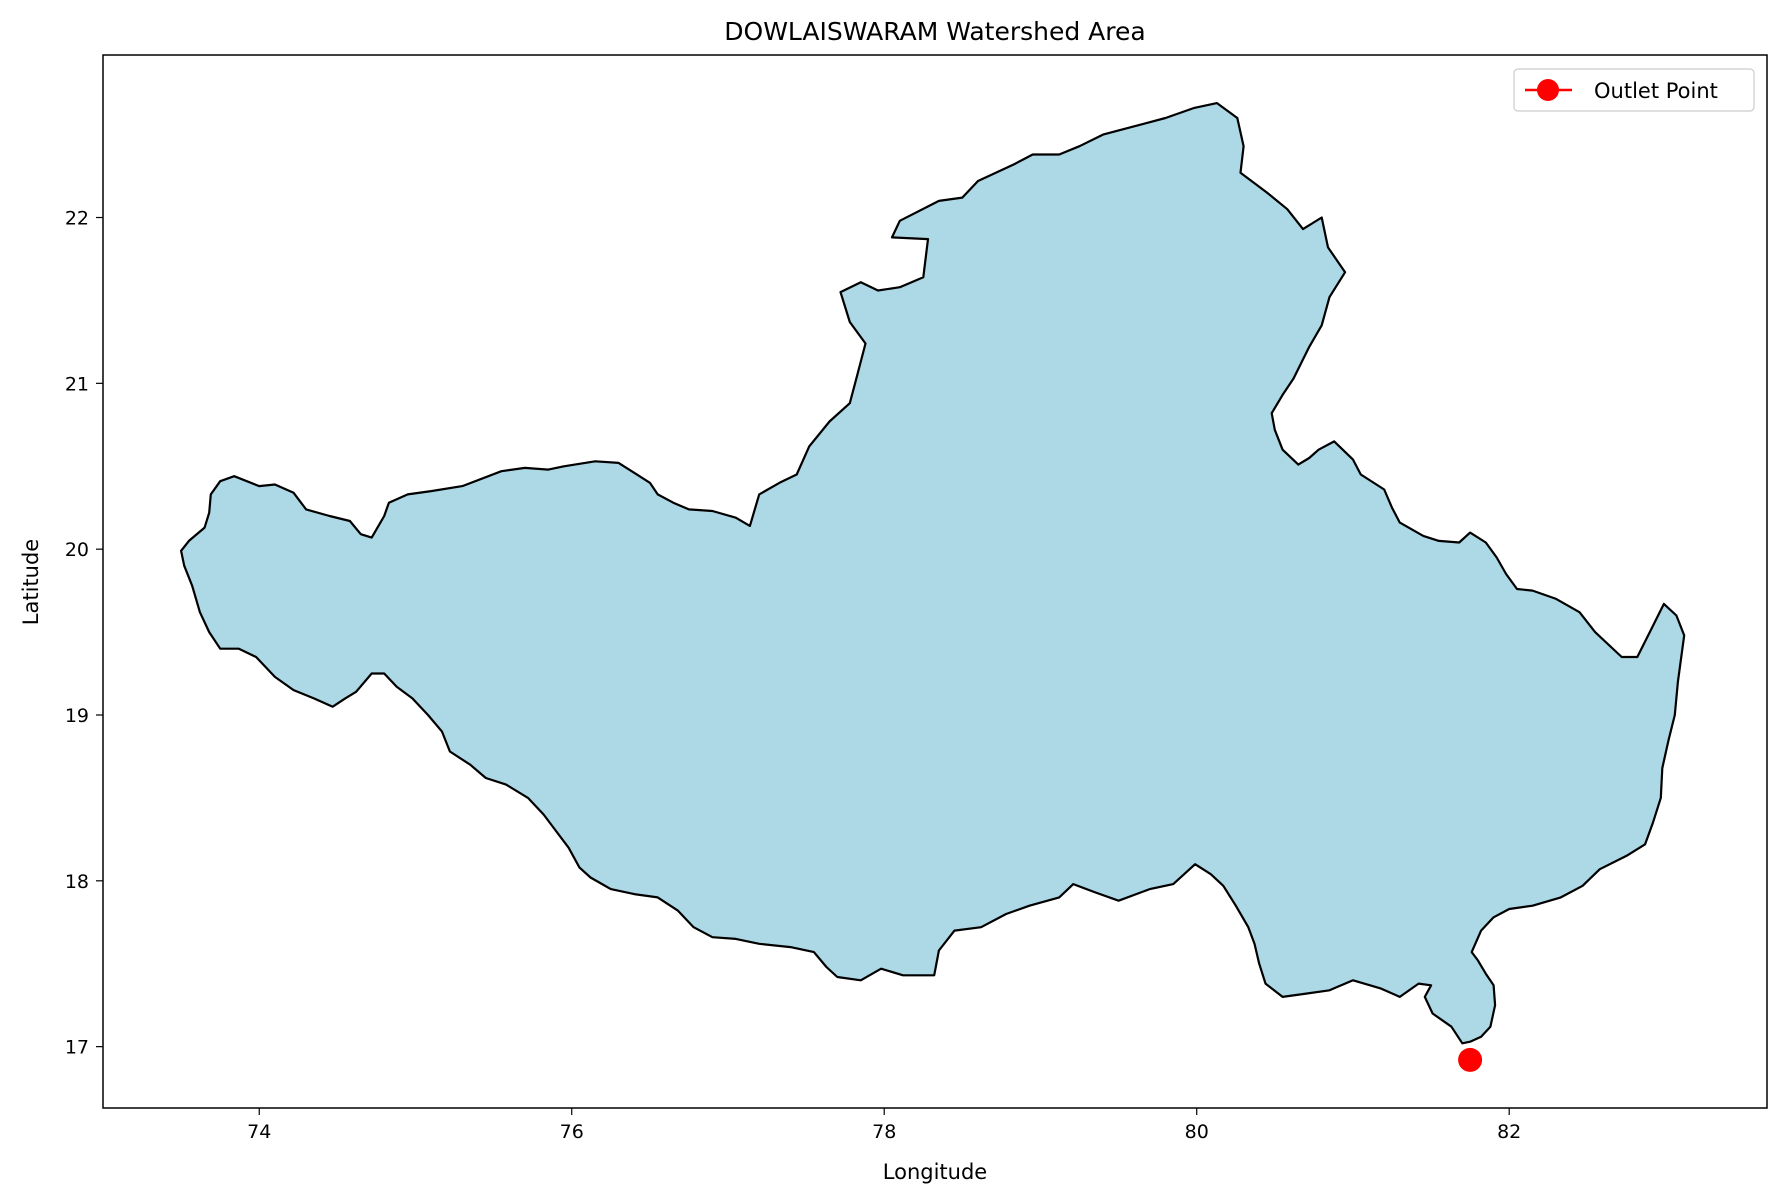 The width and height of the screenshot is (1780, 1202). What do you see at coordinates (1509, 1132) in the screenshot?
I see `x-tick-label: 82` at bounding box center [1509, 1132].